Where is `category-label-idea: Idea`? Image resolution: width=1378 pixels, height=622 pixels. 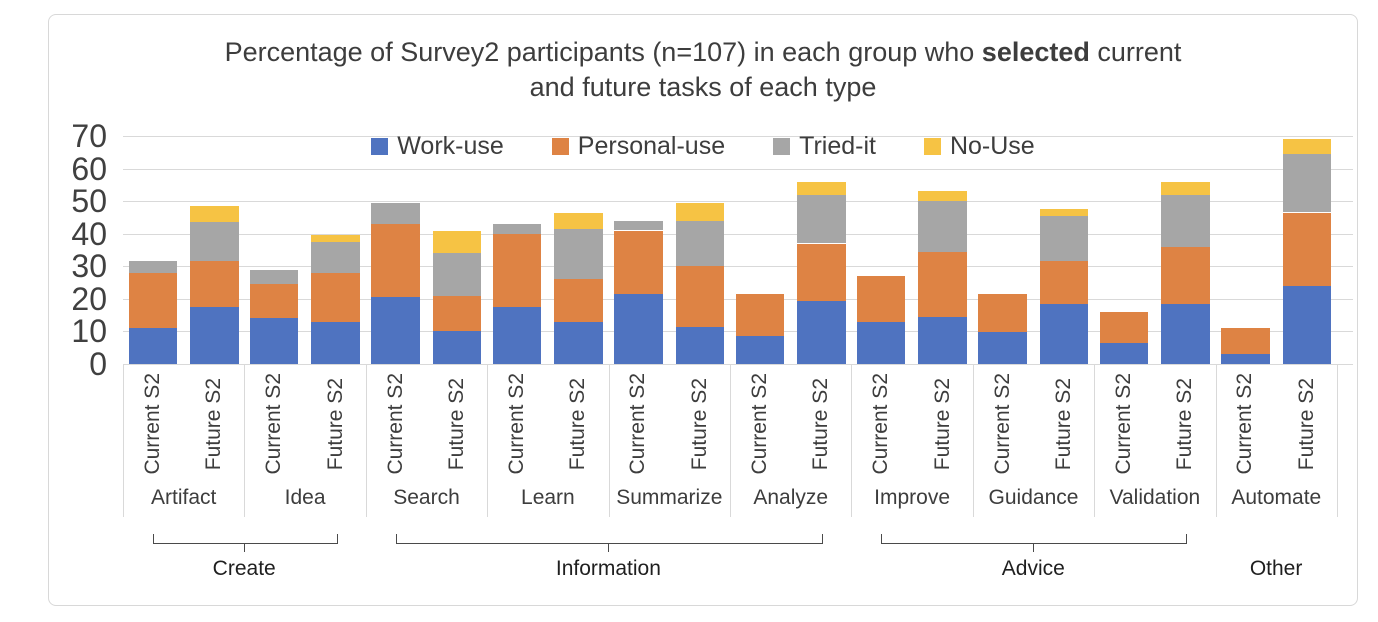 category-label-idea: Idea is located at coordinates (305, 497).